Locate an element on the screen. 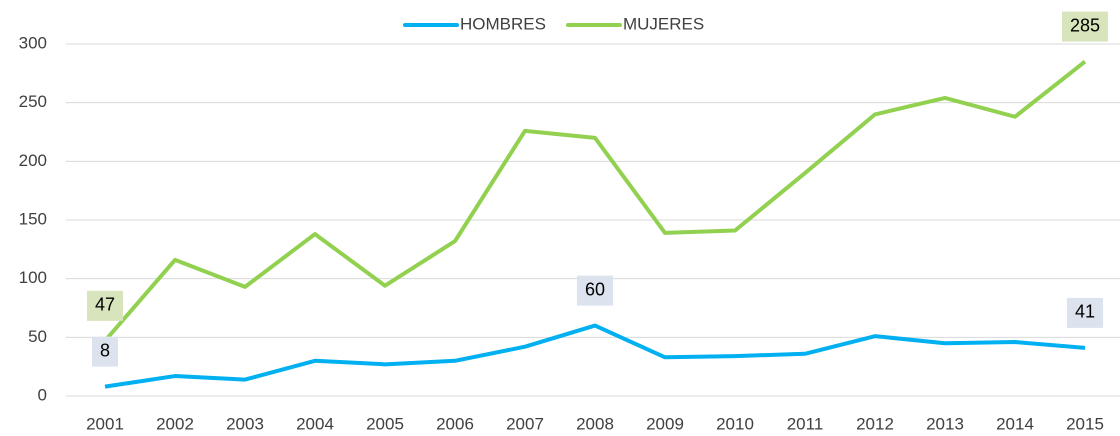 The image size is (1120, 436). data-label-text: 41 is located at coordinates (1085, 312).